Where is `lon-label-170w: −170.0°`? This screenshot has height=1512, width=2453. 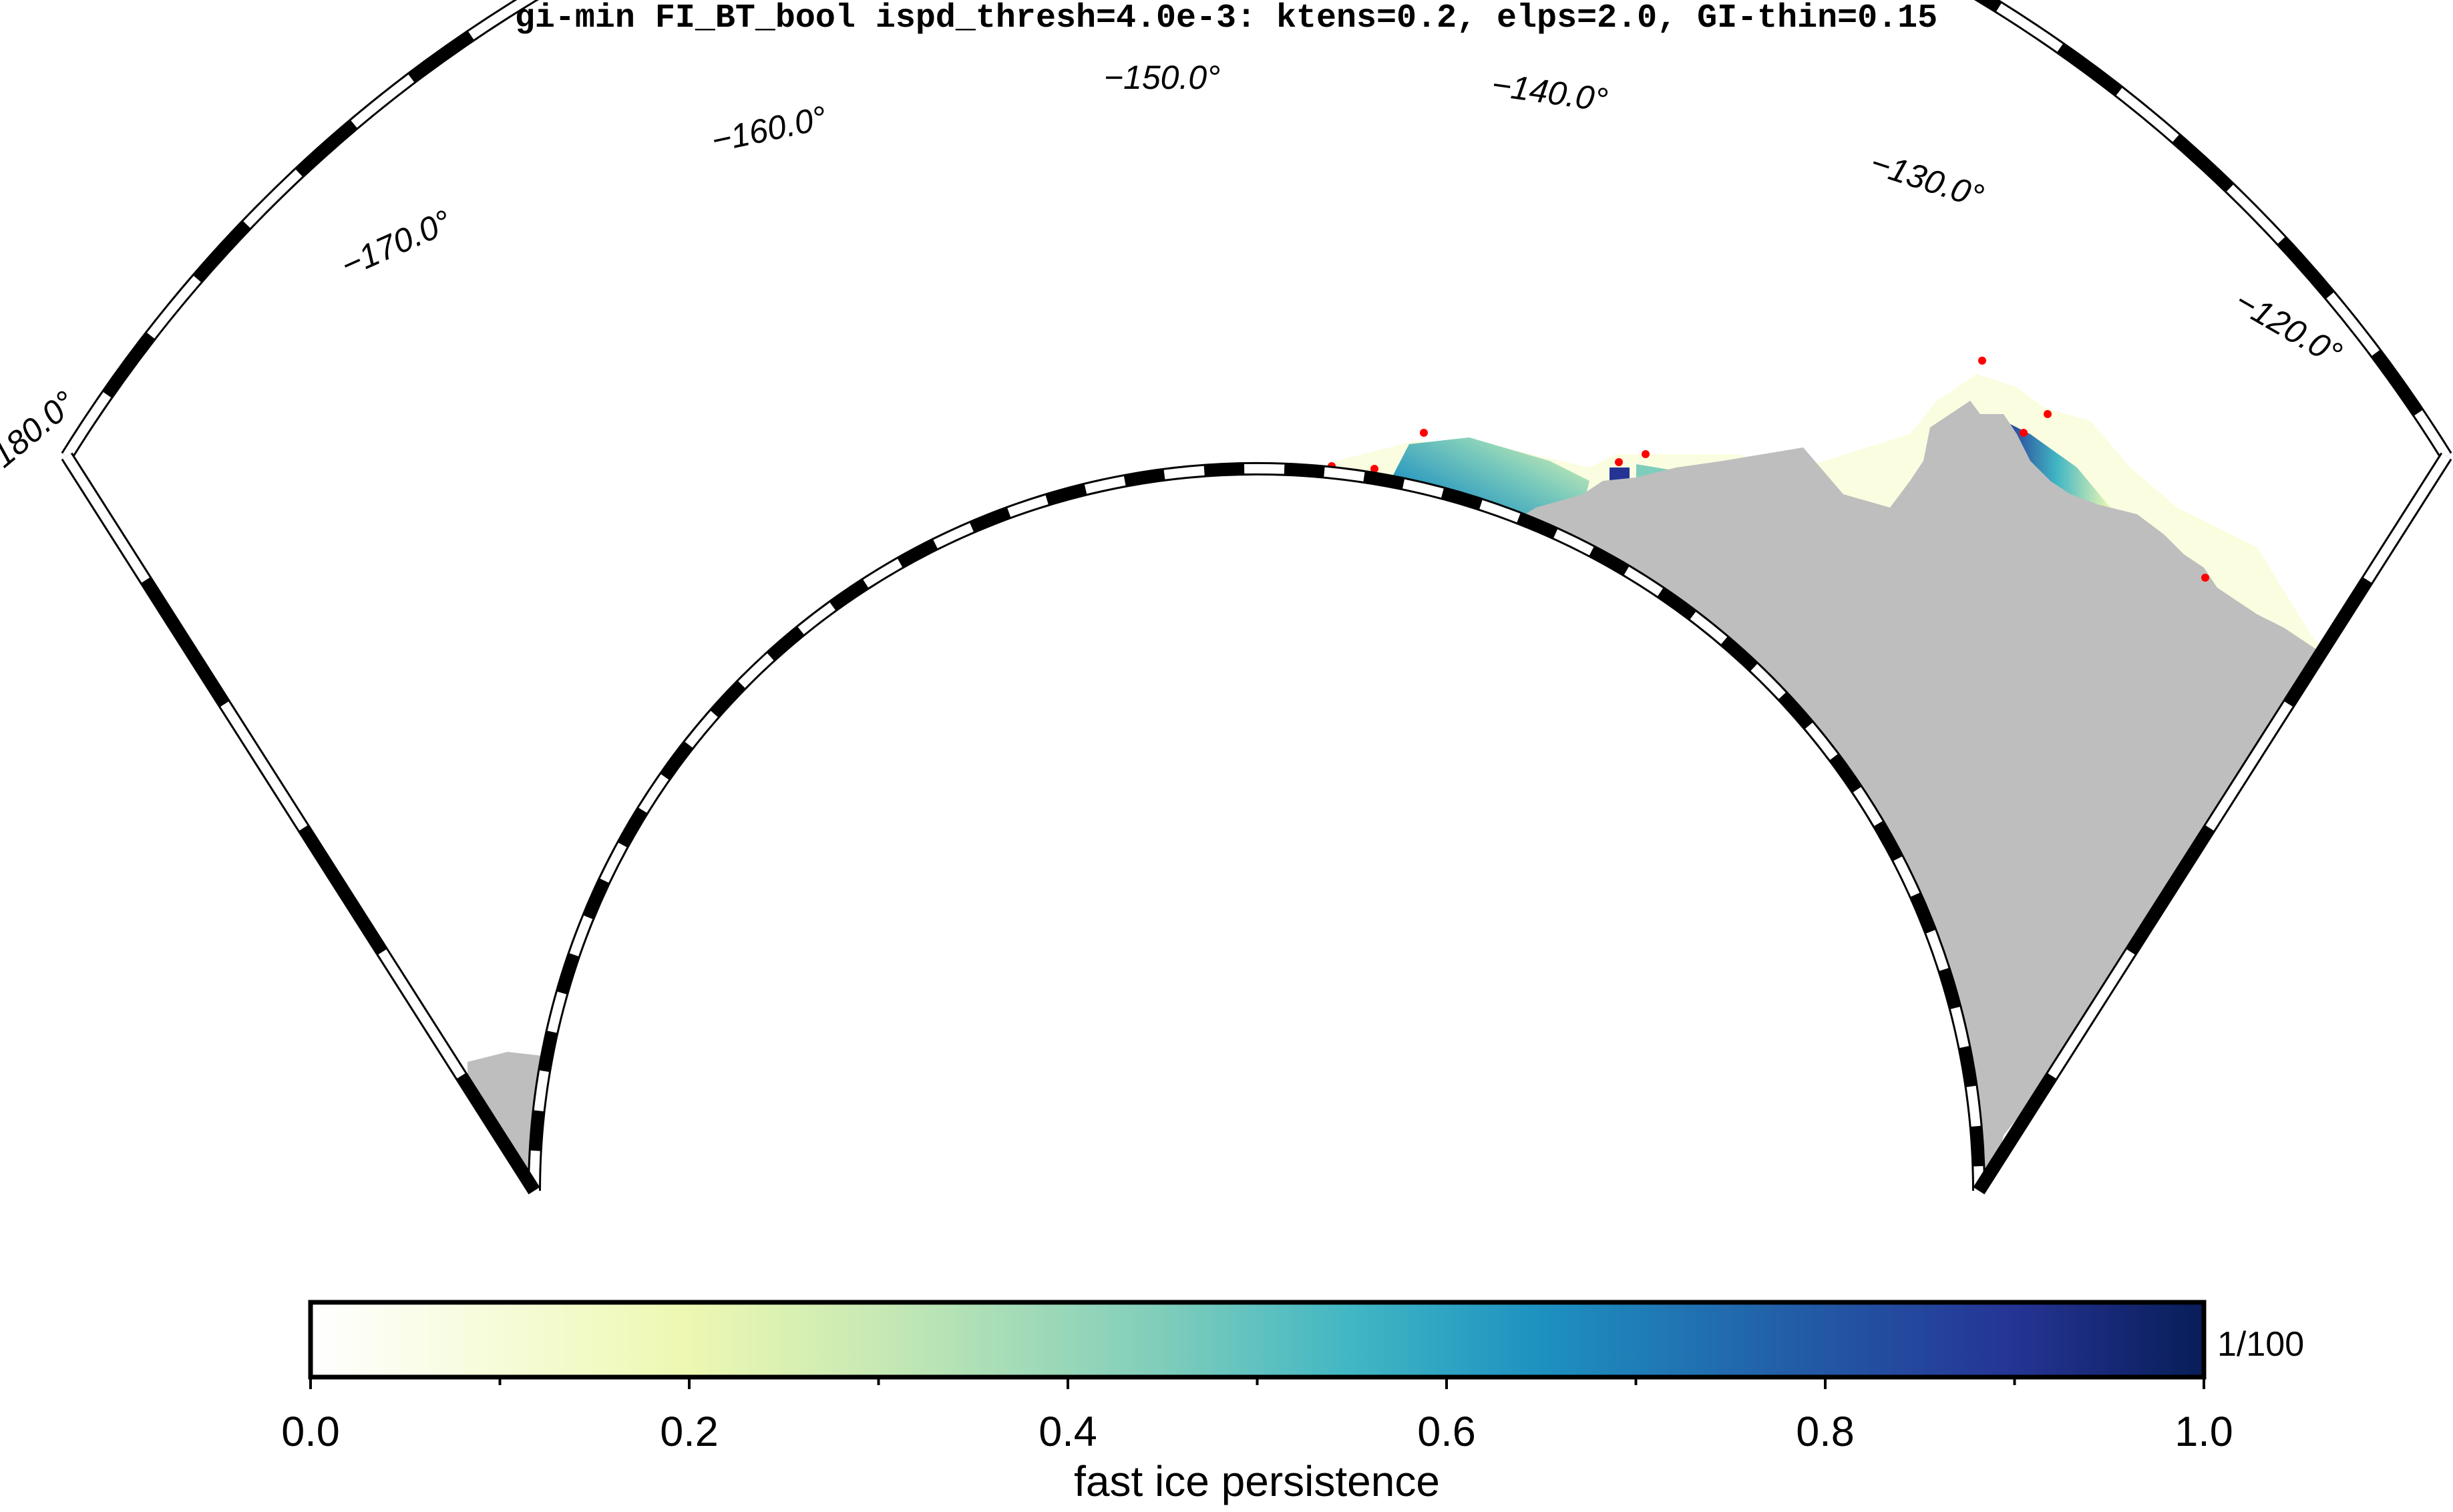
lon-label-170w: −170.0° is located at coordinates (396, 243).